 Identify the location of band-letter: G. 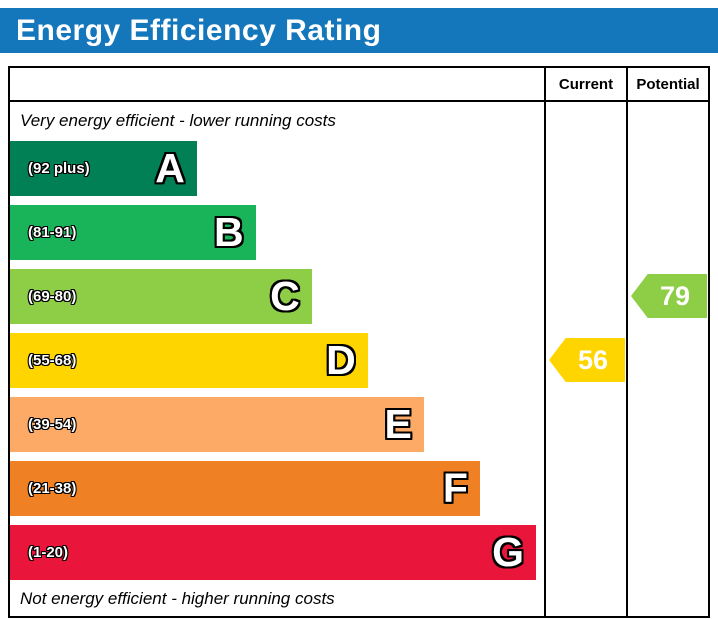
(508, 551).